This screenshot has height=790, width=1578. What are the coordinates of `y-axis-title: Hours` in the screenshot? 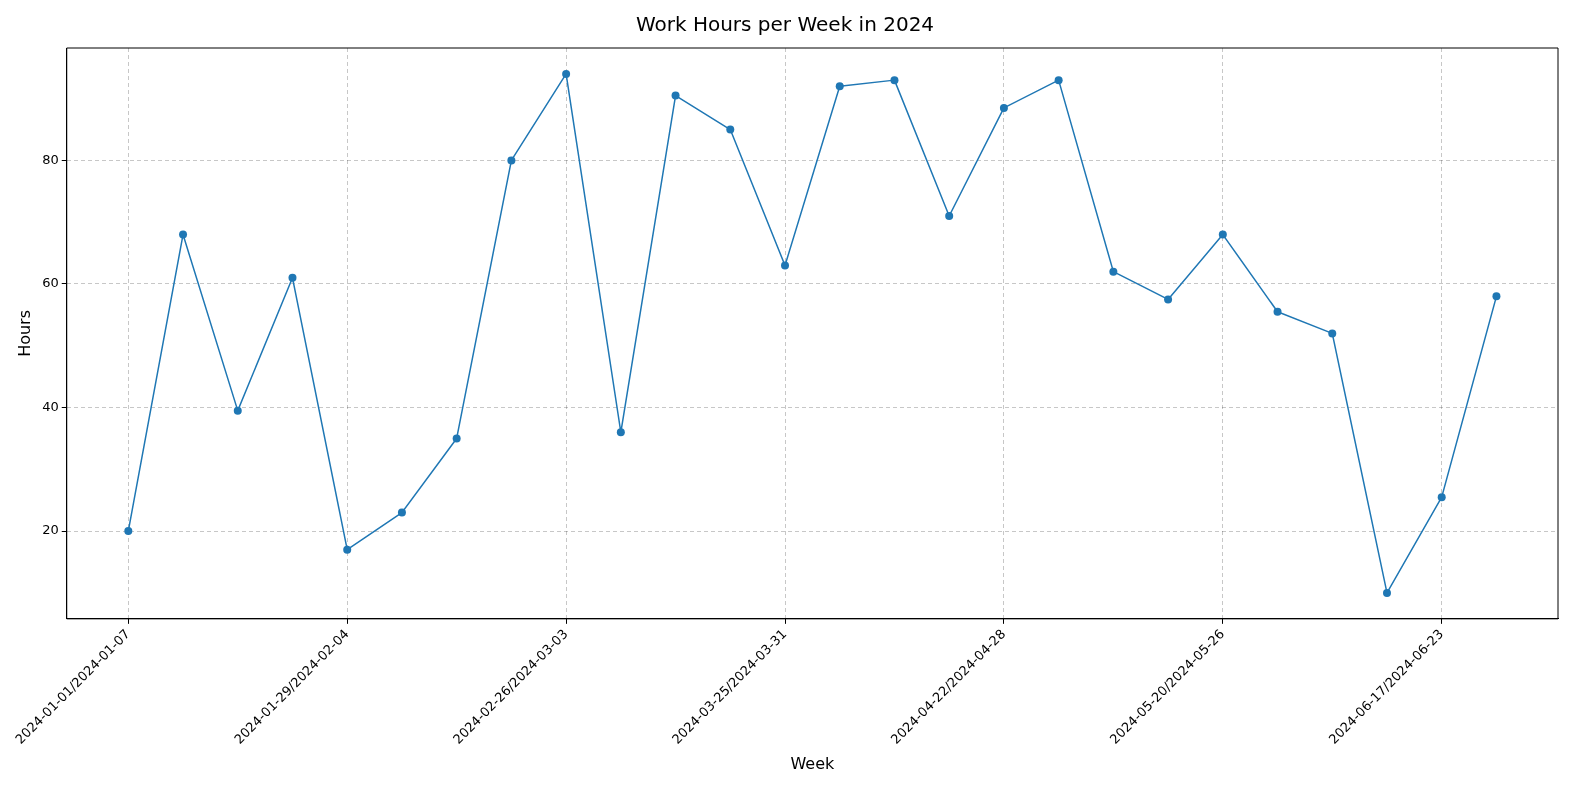 It's located at (24, 333).